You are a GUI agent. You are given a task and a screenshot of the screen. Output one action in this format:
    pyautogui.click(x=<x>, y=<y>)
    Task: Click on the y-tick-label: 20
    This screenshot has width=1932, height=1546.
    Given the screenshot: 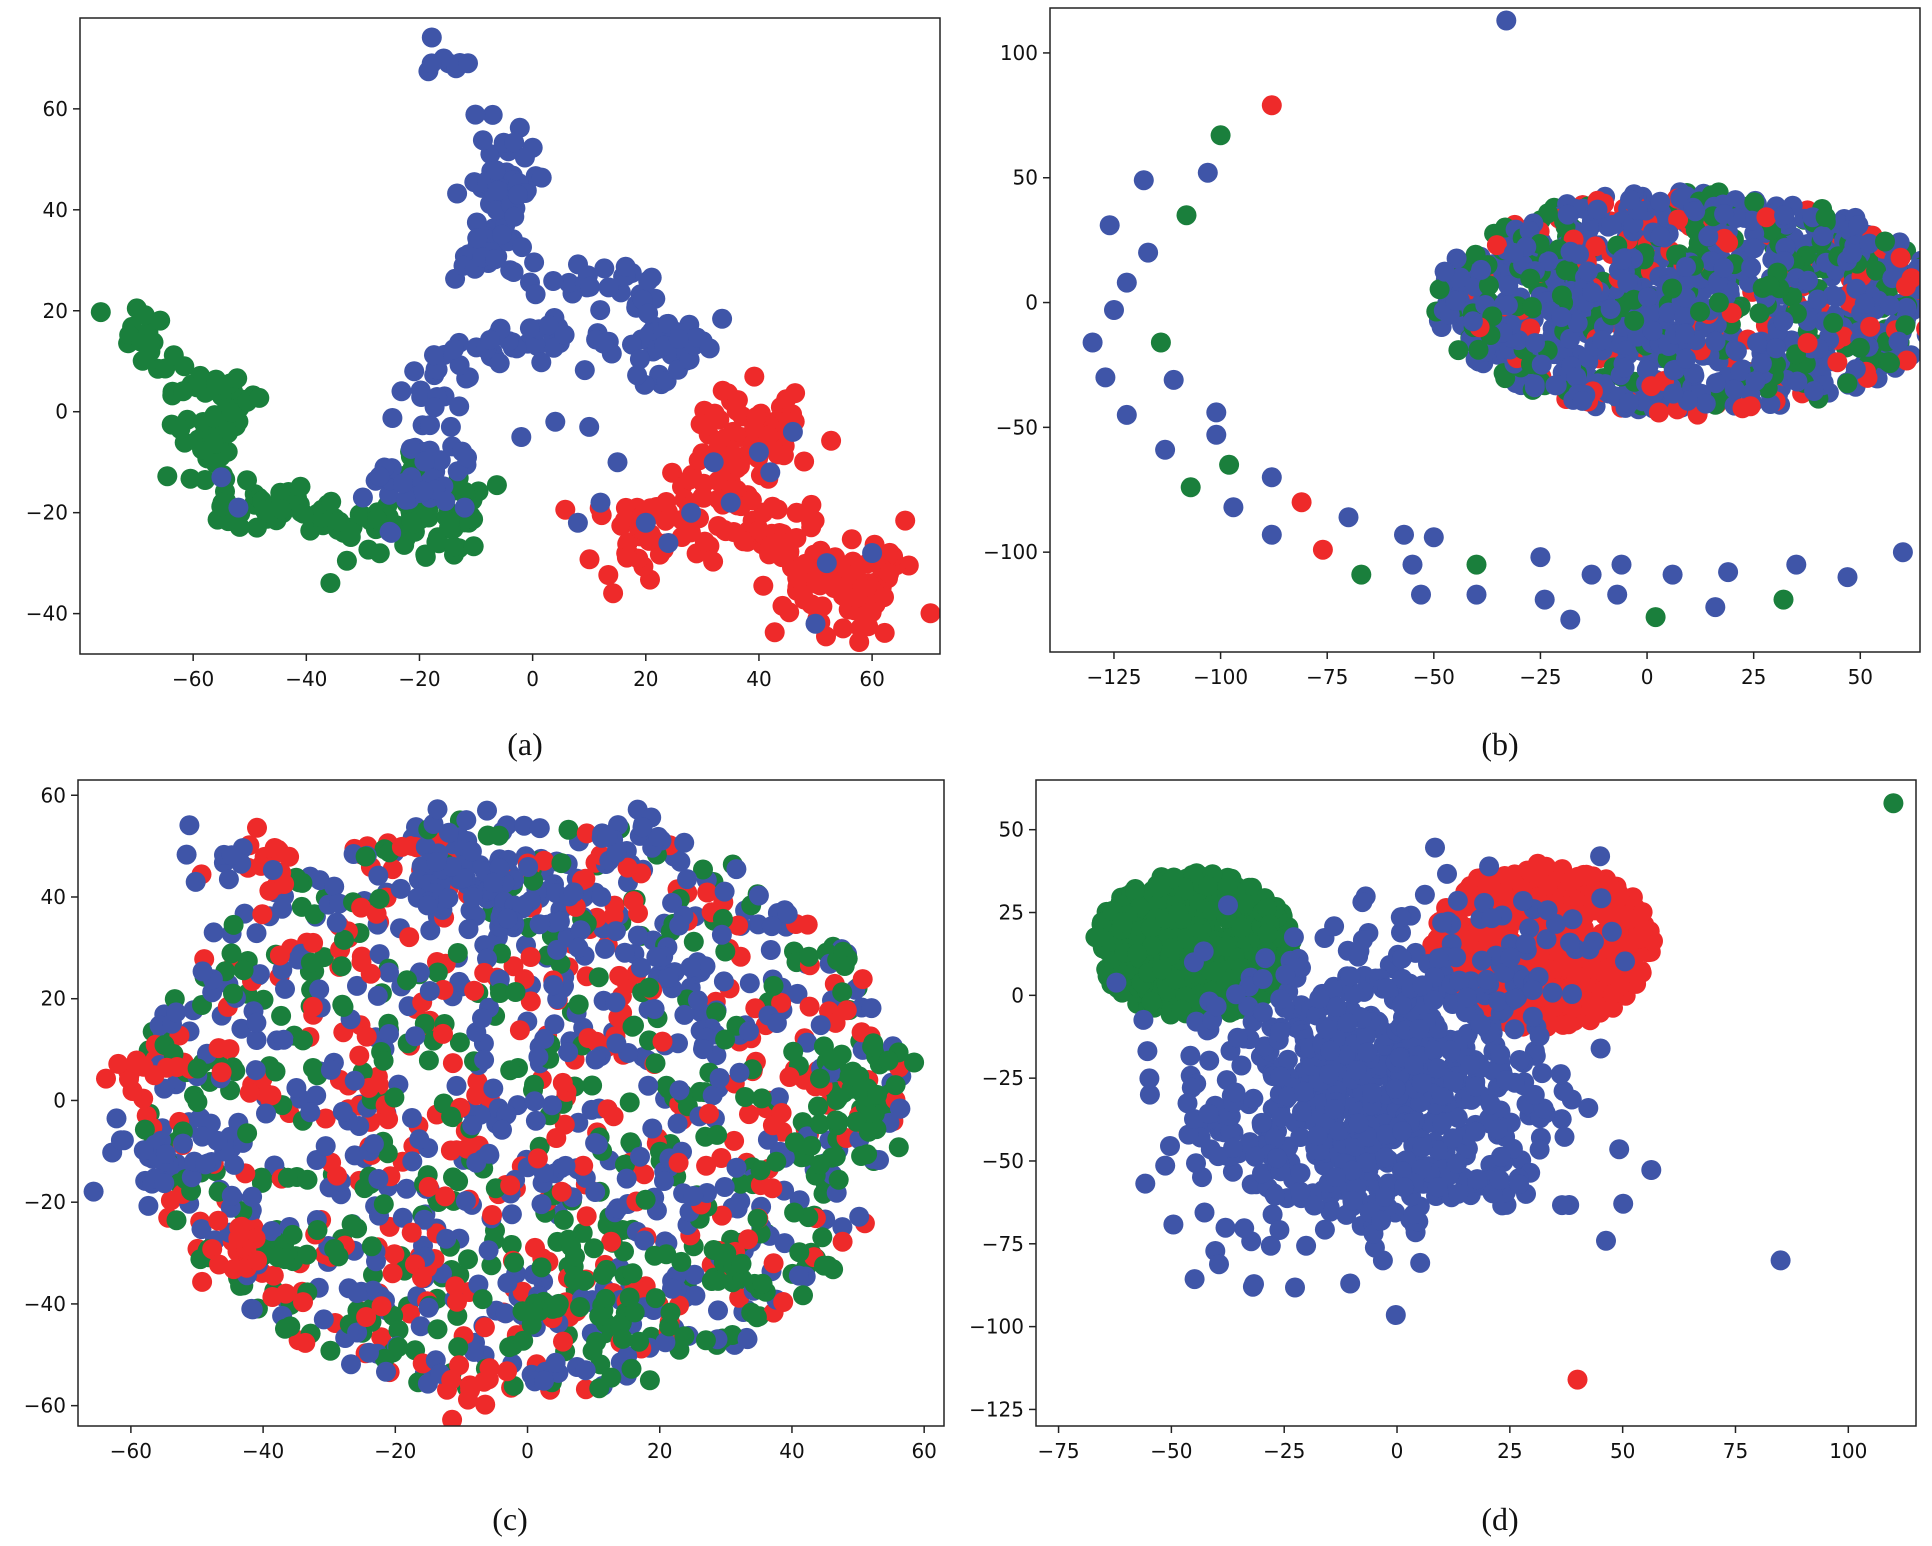 What is the action you would take?
    pyautogui.click(x=55, y=311)
    